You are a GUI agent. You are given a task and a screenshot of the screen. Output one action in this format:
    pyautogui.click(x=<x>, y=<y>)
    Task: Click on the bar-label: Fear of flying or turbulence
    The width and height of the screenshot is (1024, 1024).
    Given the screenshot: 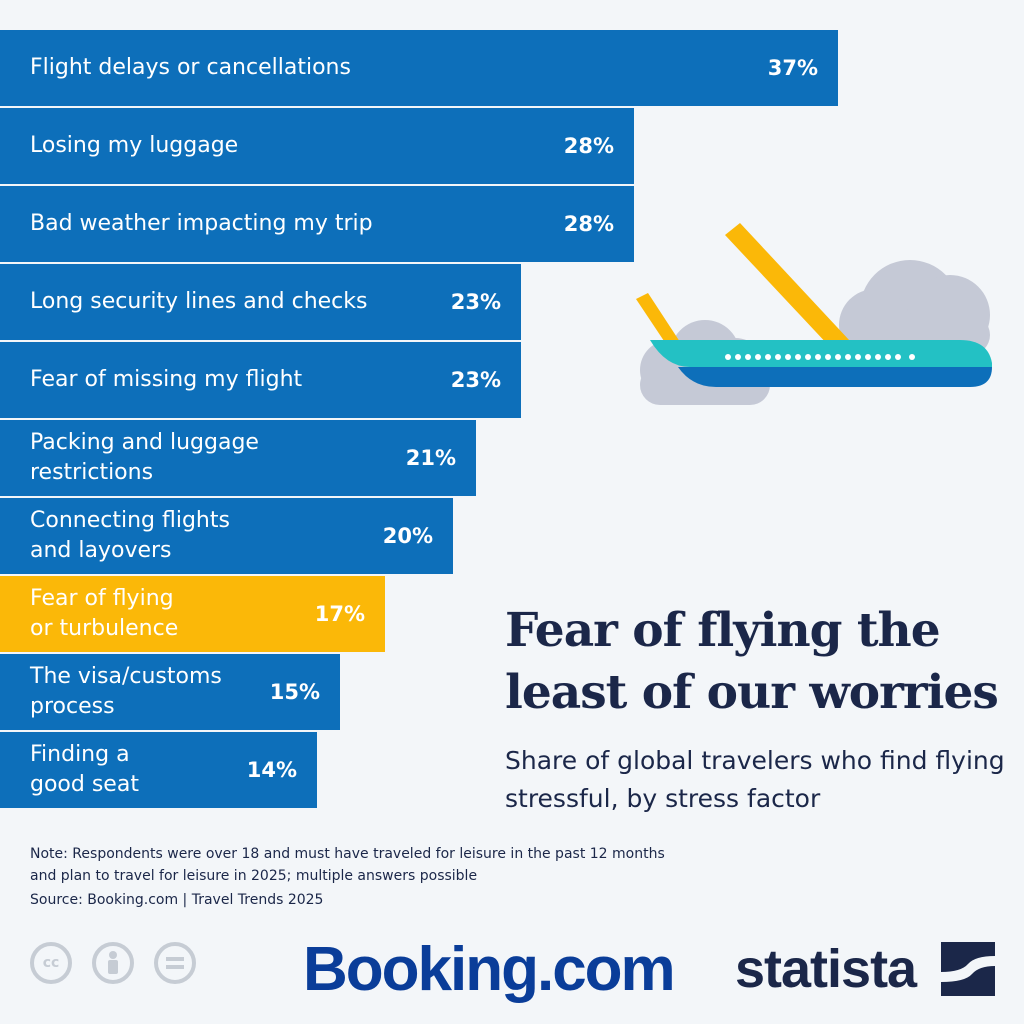 What is the action you would take?
    pyautogui.click(x=104, y=613)
    